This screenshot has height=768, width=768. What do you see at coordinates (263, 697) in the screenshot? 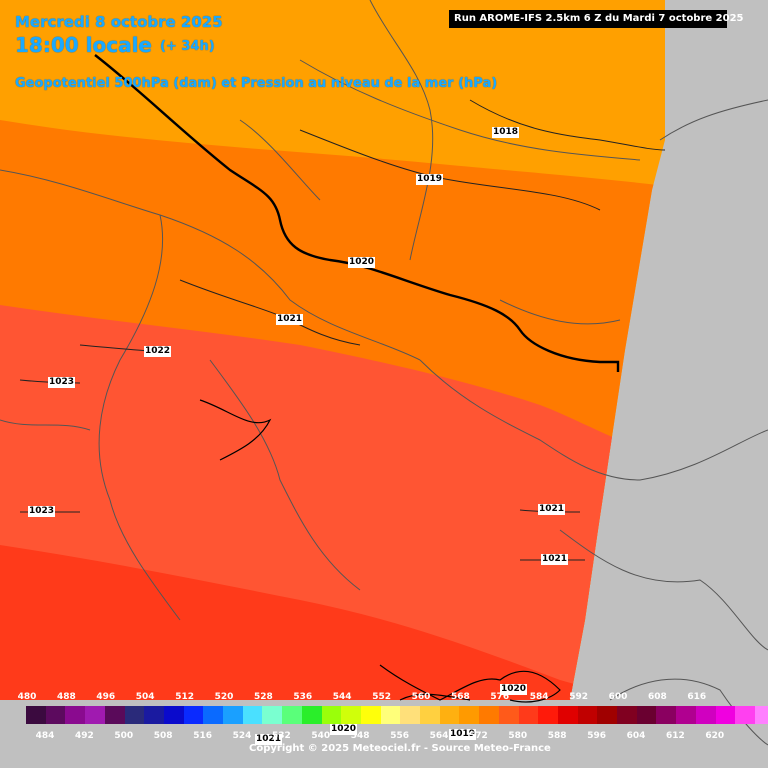
I see `scale-label-top: 528` at bounding box center [263, 697].